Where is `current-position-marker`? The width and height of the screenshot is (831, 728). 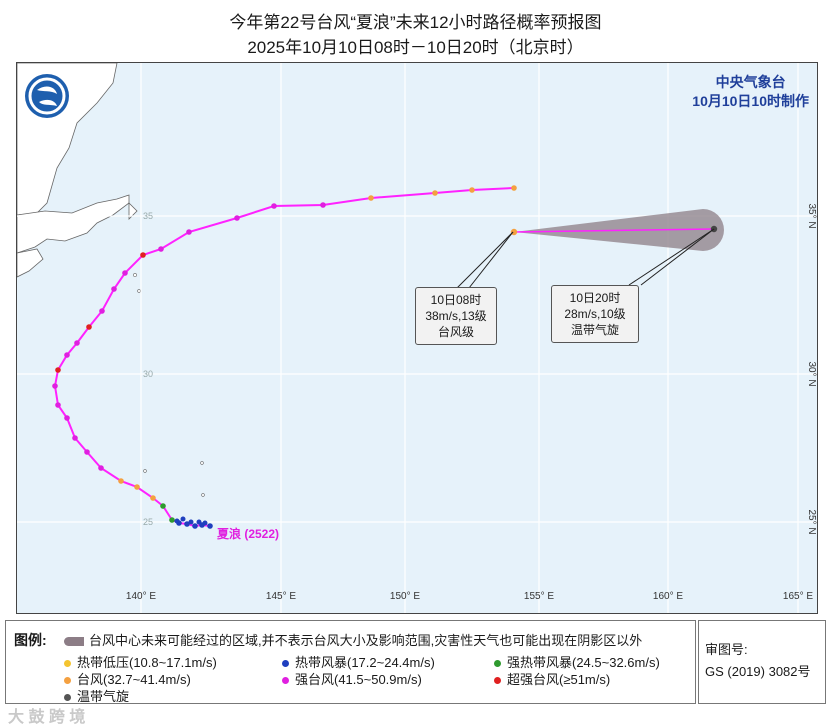 current-position-marker is located at coordinates (514, 232).